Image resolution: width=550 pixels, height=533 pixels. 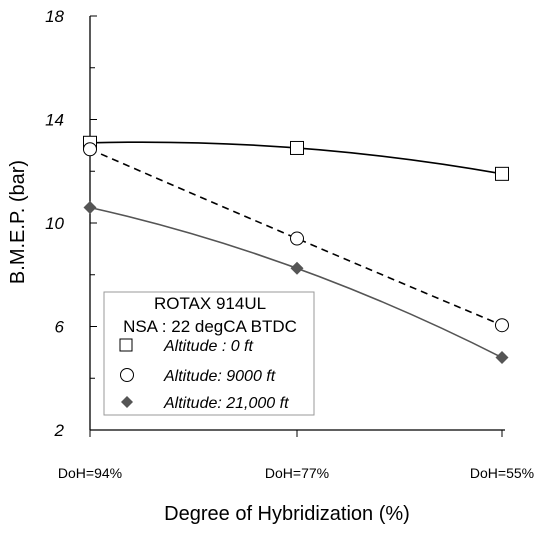 What do you see at coordinates (90, 473) in the screenshot?
I see `x-tick-label: DoH=94%` at bounding box center [90, 473].